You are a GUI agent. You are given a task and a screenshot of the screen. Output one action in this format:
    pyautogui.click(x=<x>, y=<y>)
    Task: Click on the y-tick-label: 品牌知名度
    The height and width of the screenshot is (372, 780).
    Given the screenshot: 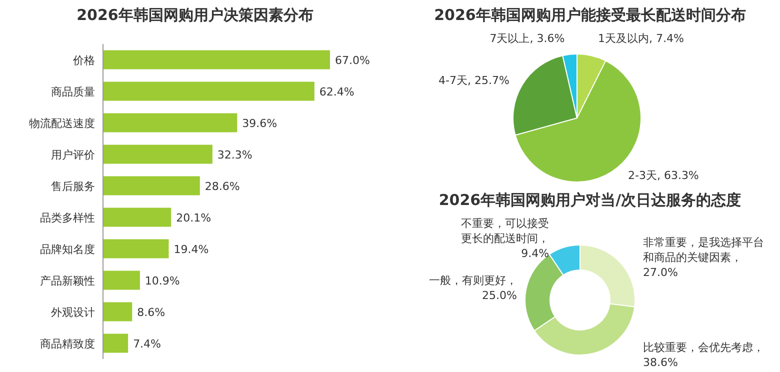 What is the action you would take?
    pyautogui.click(x=67, y=249)
    